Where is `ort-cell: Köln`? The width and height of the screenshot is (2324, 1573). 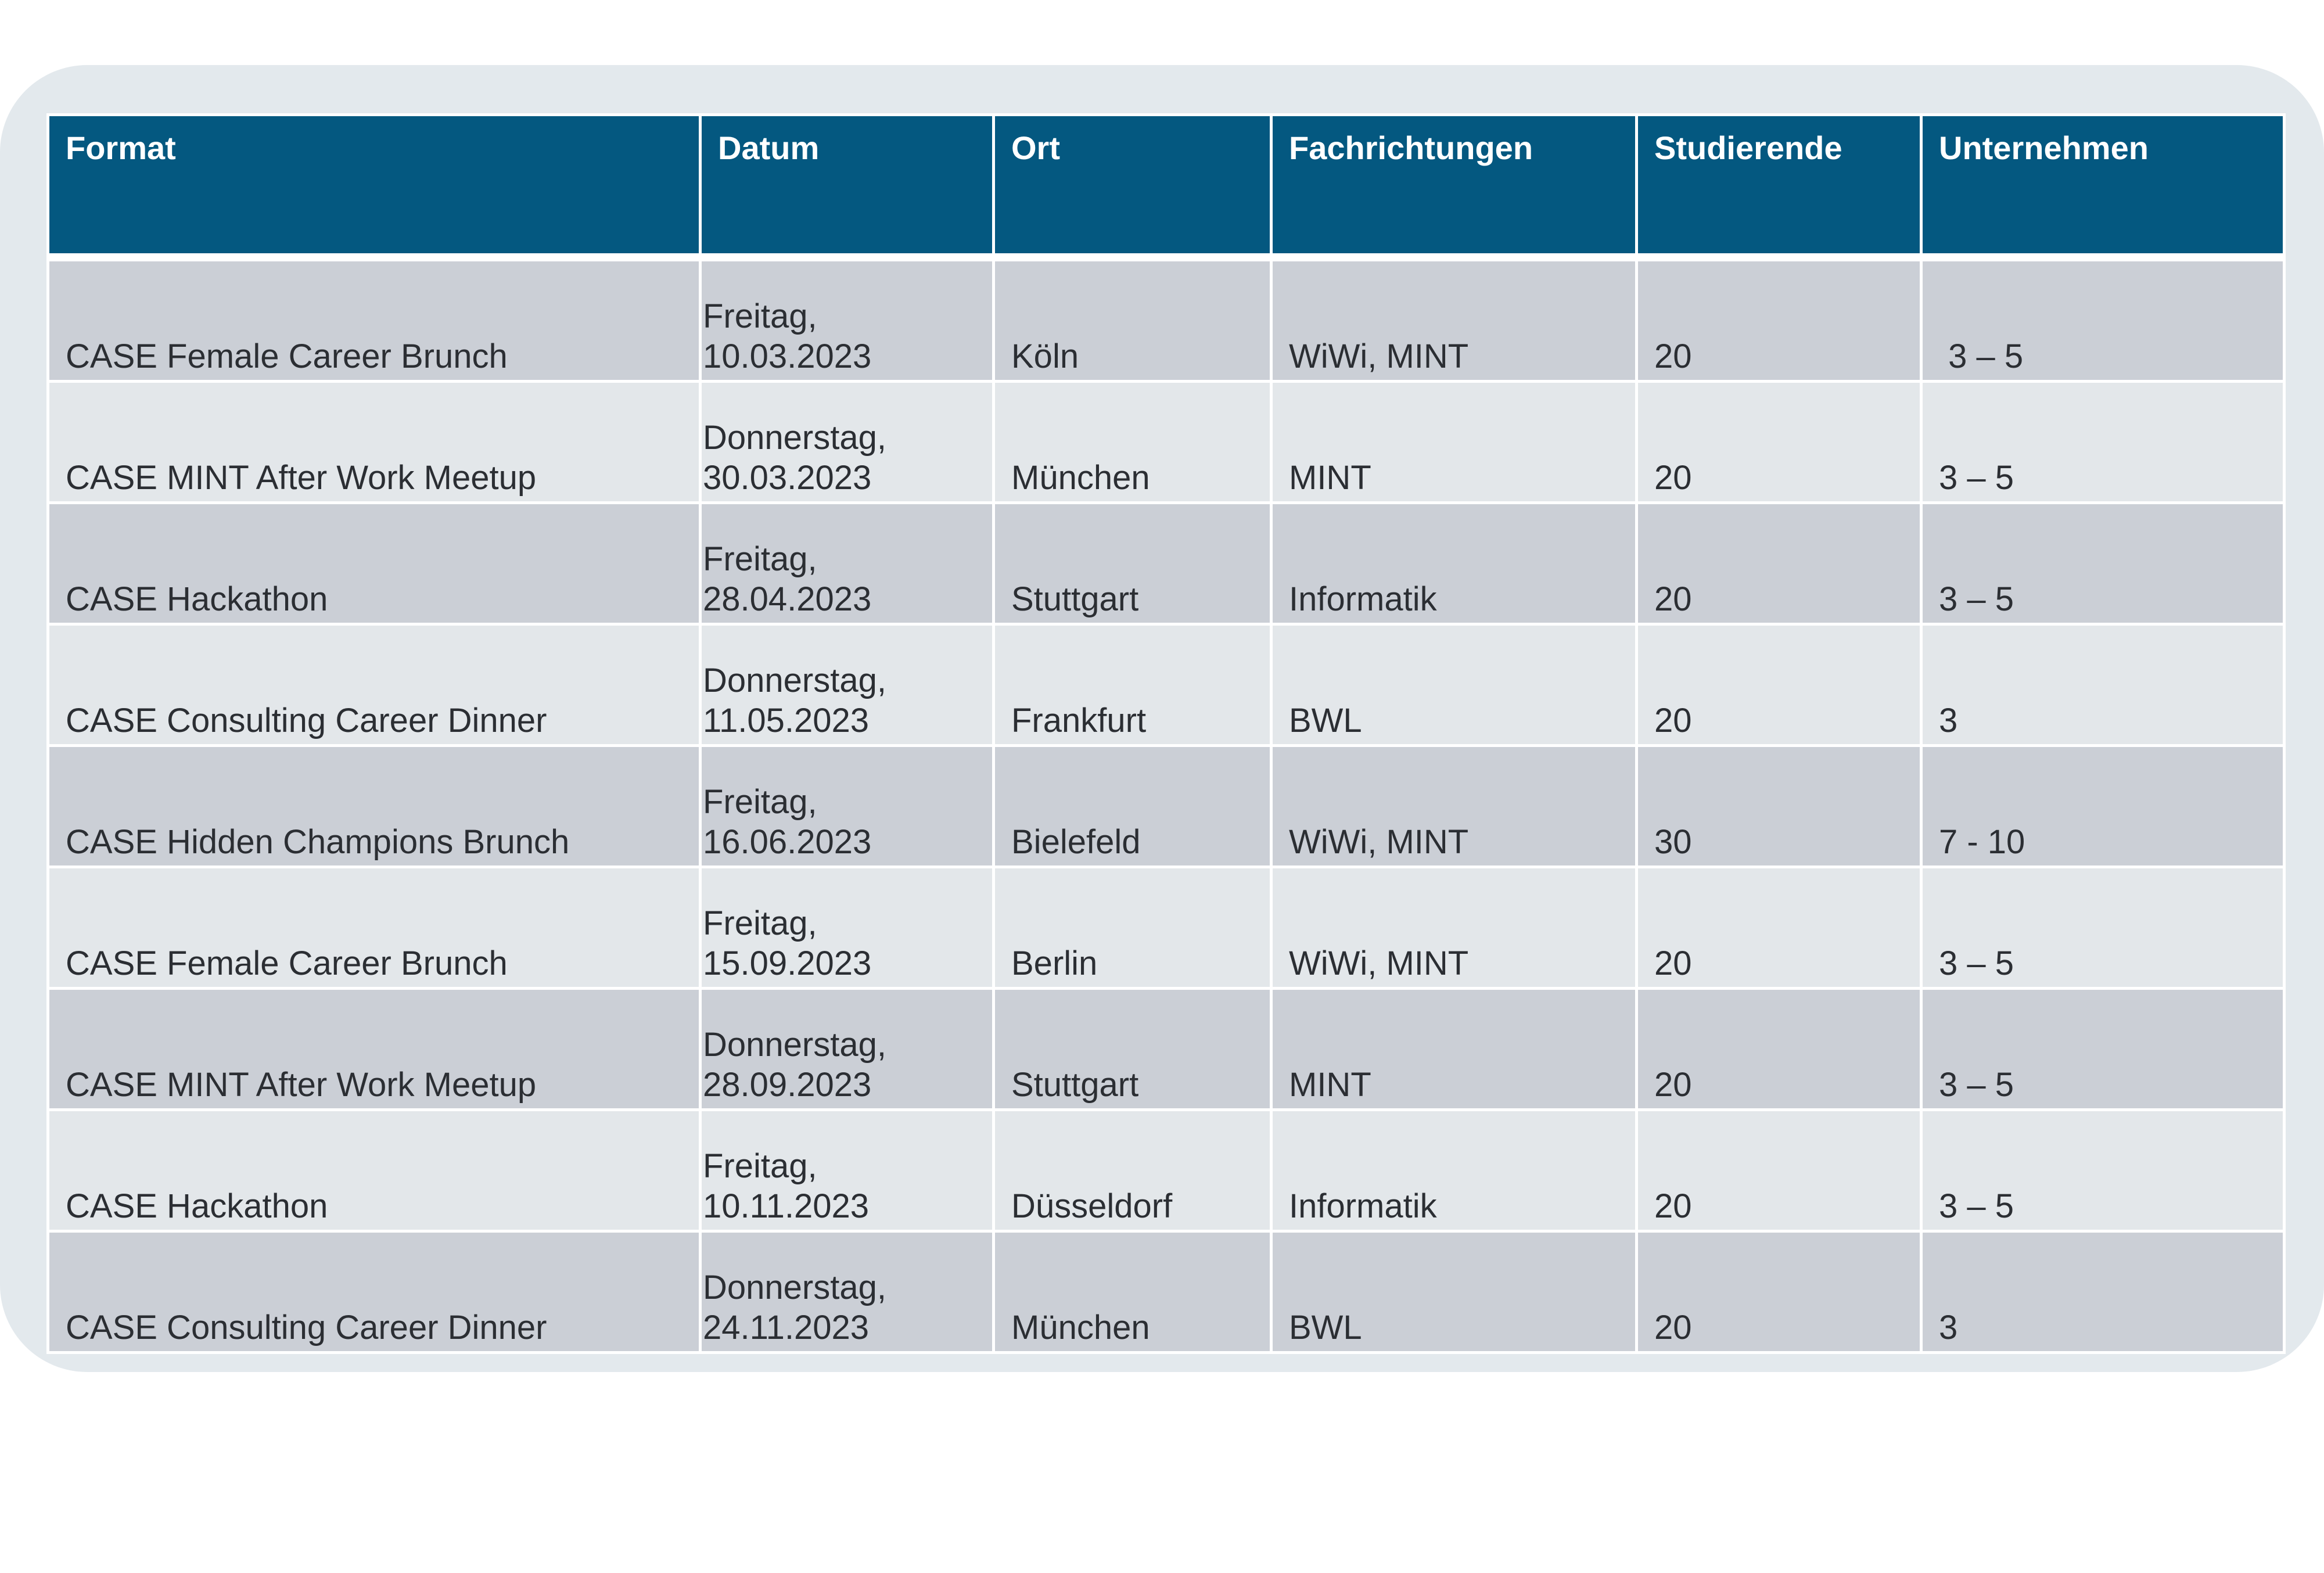 ort-cell: Köln is located at coordinates (1132, 318).